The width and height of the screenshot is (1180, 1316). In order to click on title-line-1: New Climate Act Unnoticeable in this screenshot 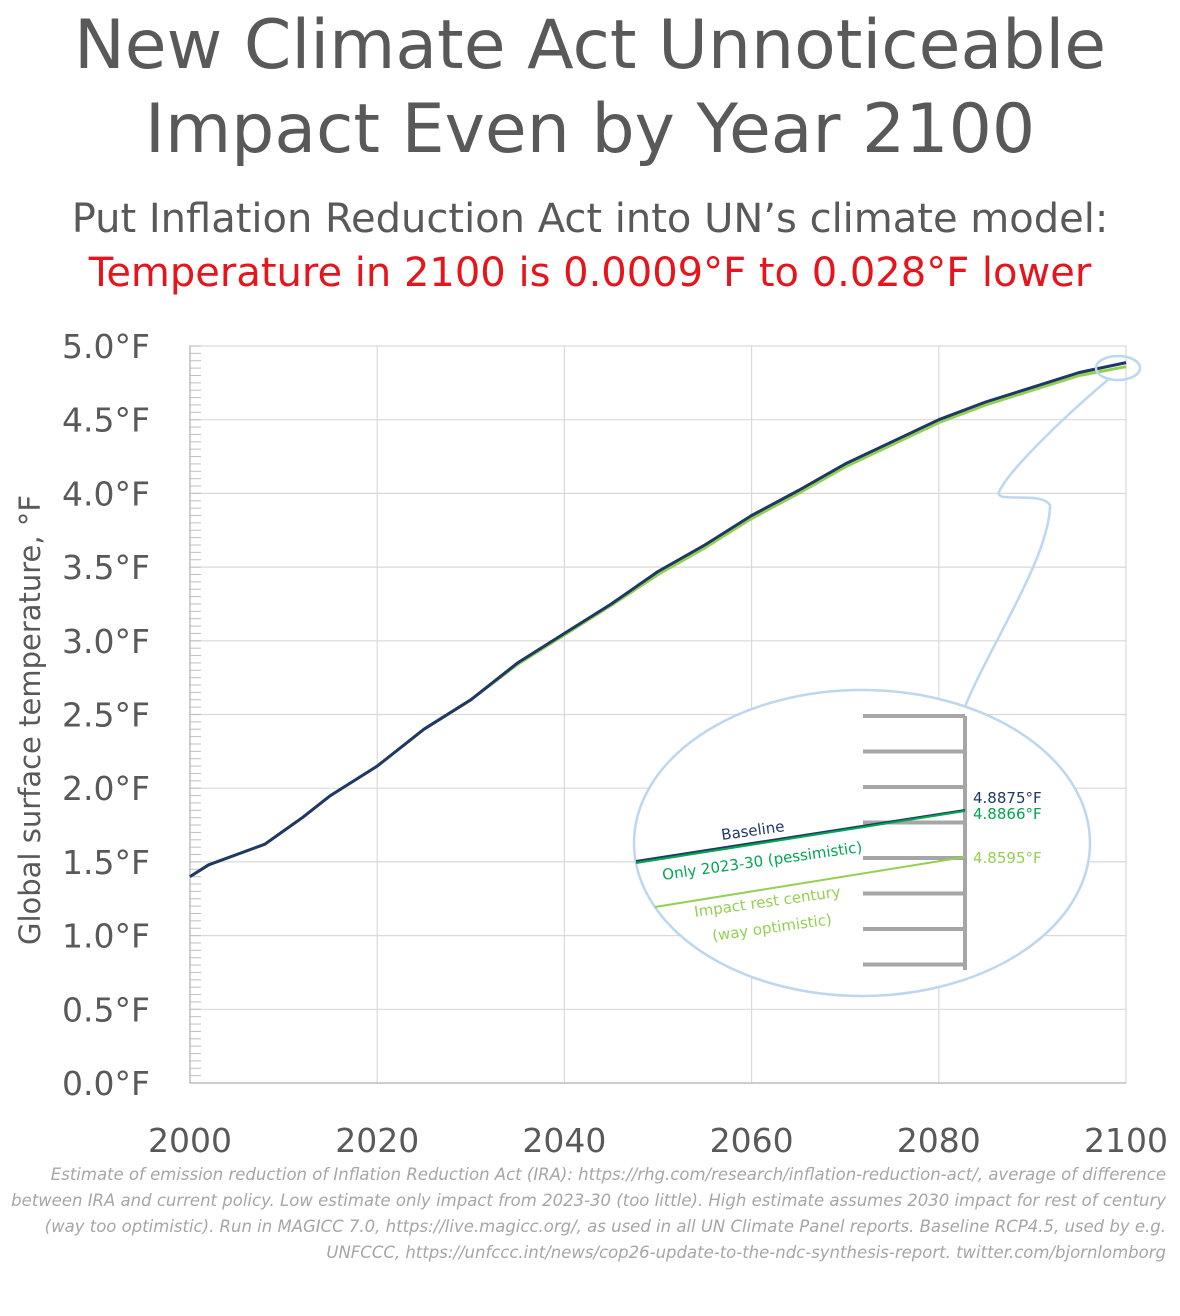, I will do `click(590, 45)`.